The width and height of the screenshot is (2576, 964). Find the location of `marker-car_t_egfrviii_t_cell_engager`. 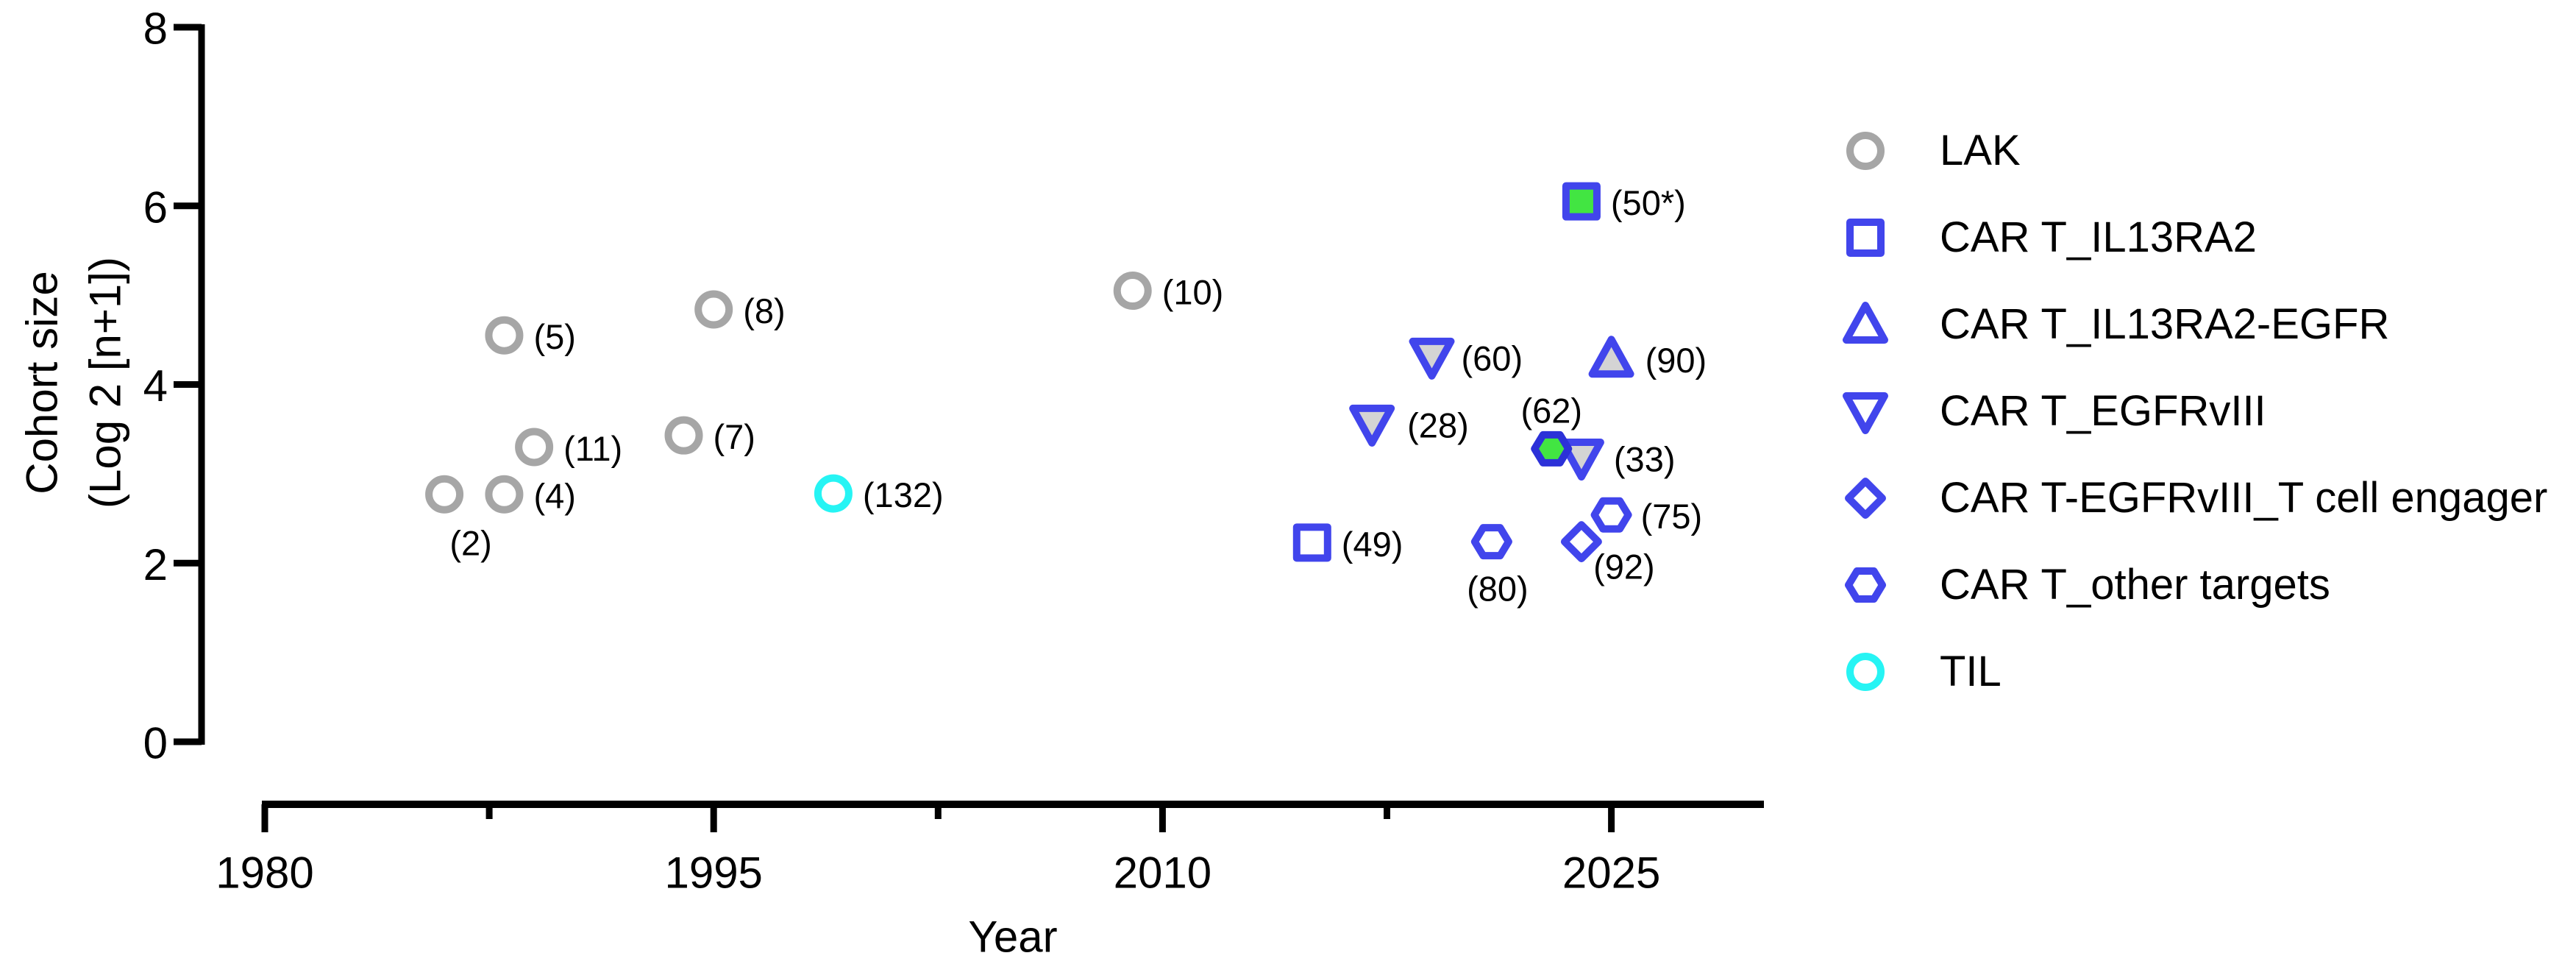

marker-car_t_egfrviii_t_cell_engager is located at coordinates (1581, 542).